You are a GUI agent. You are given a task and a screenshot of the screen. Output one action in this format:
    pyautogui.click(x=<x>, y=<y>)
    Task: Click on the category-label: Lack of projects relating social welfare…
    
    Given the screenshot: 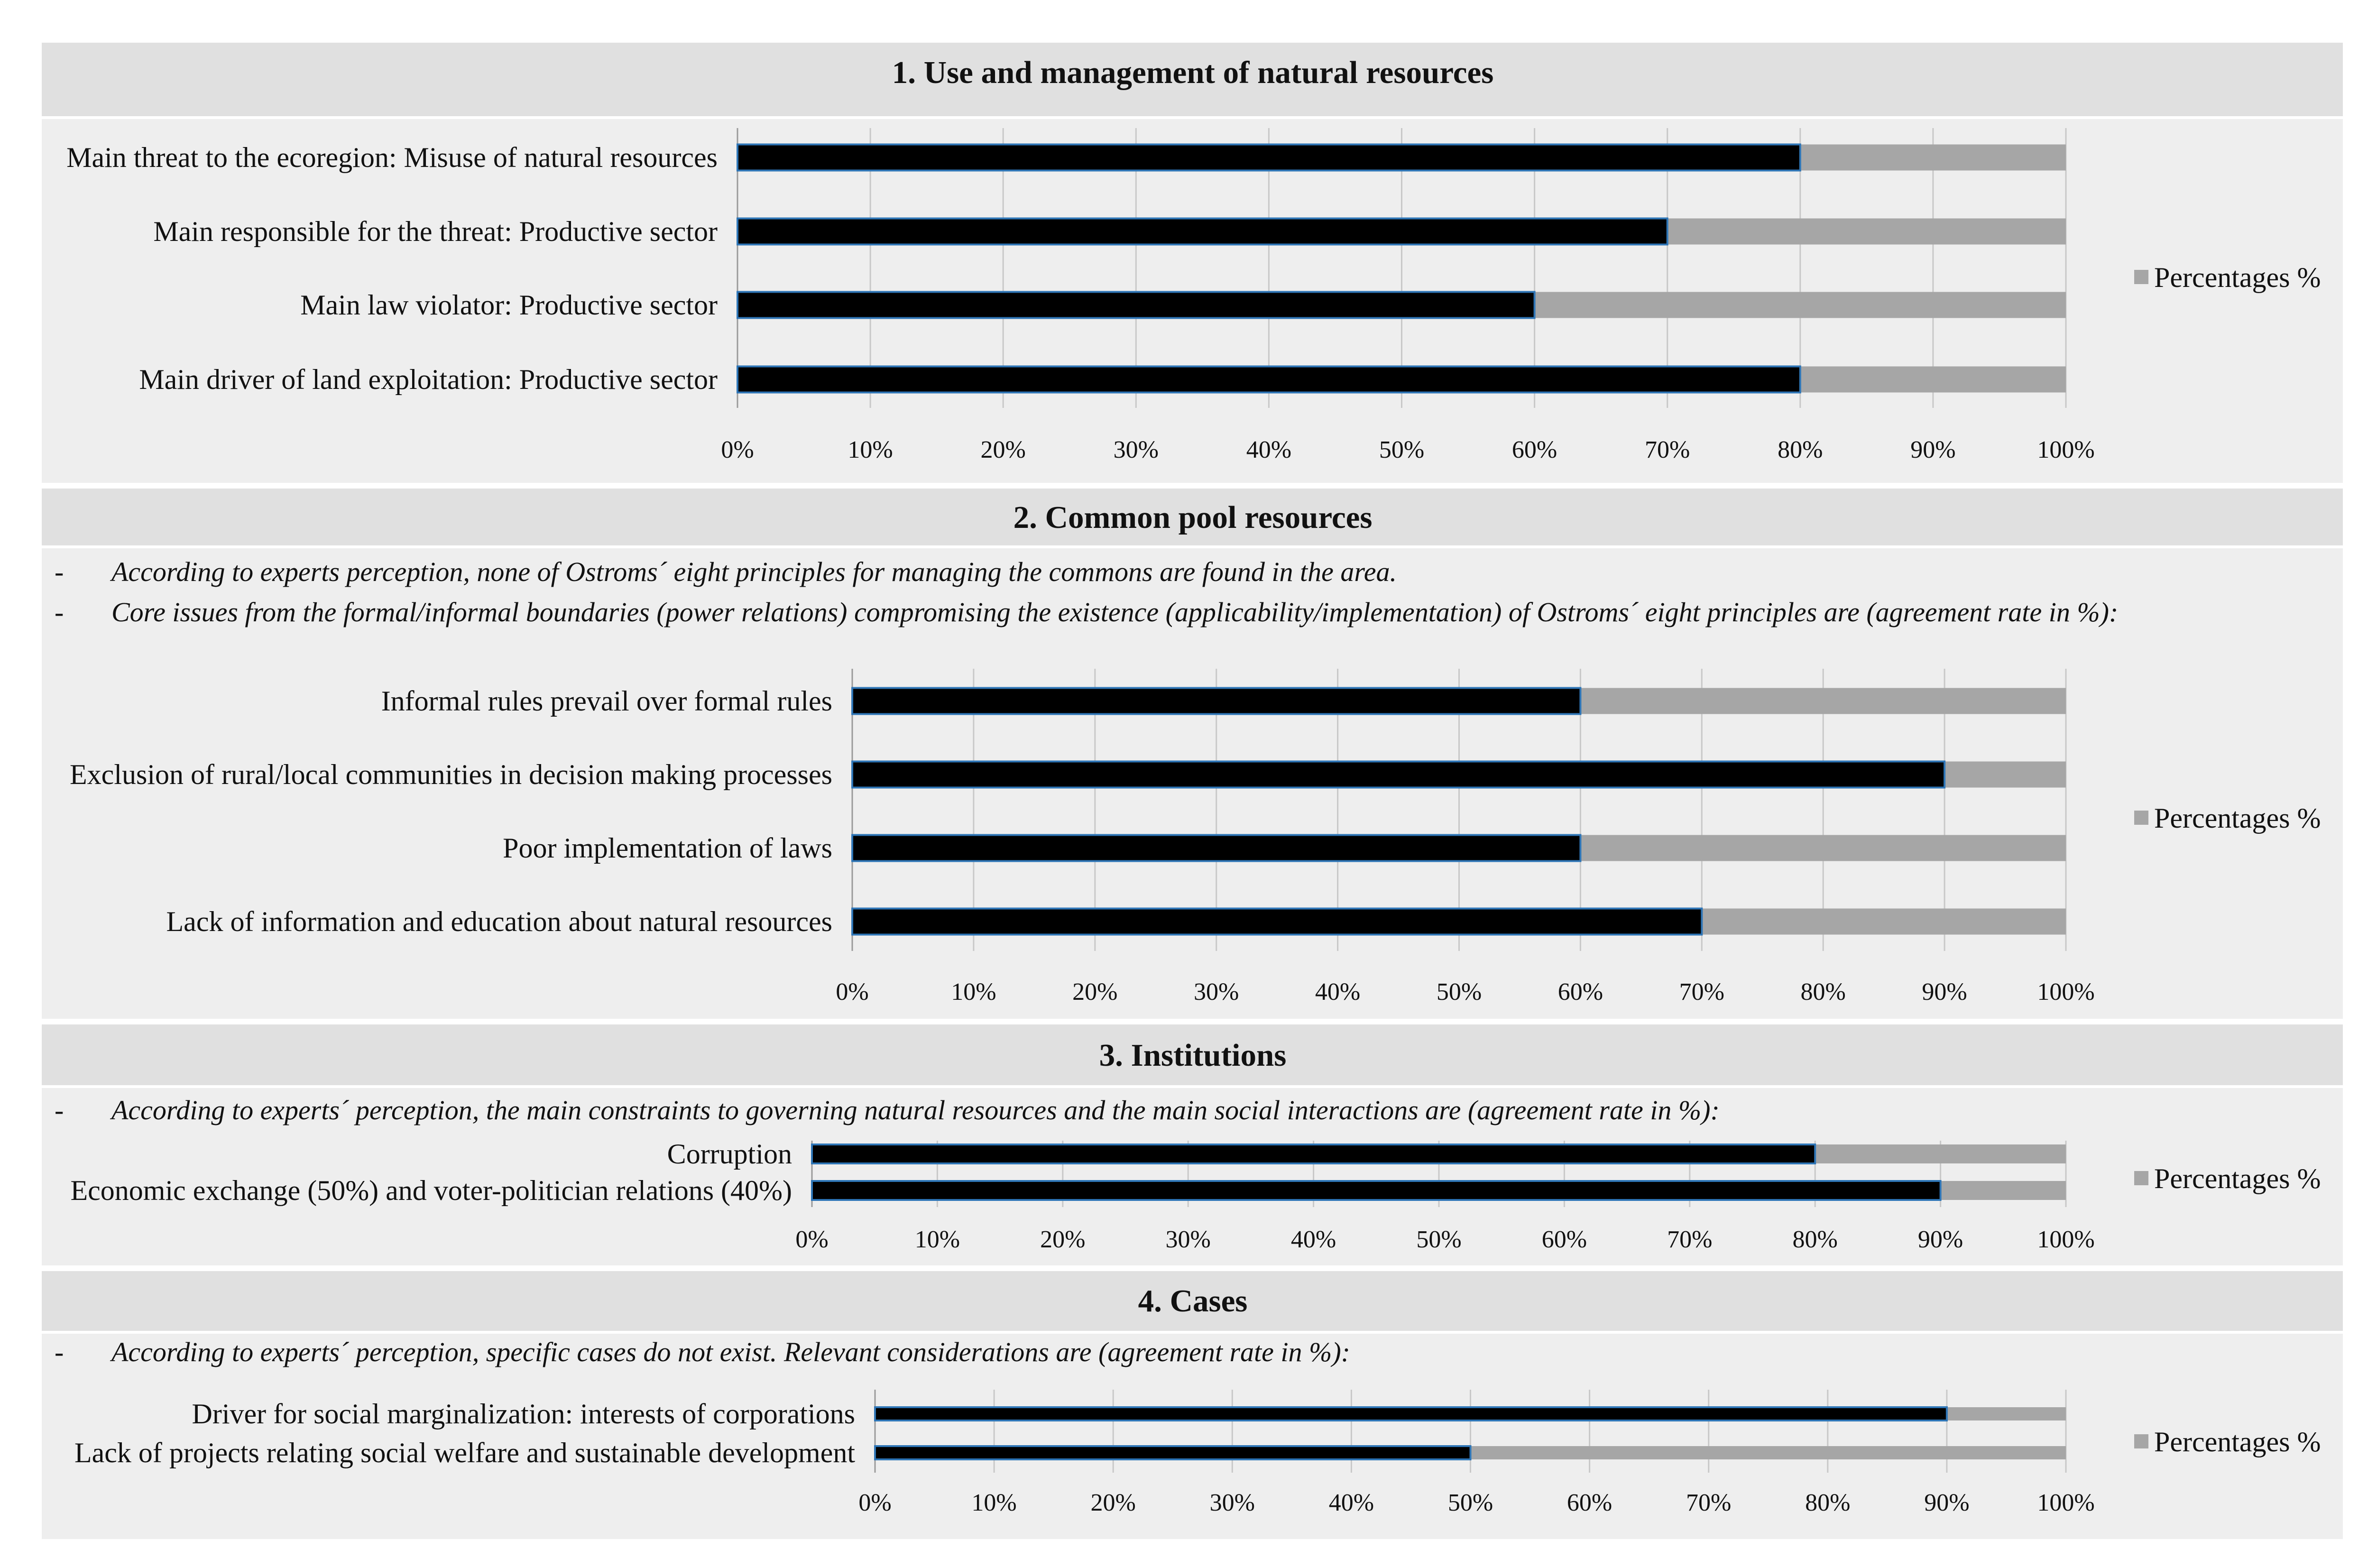 What is the action you would take?
    pyautogui.click(x=464, y=1453)
    